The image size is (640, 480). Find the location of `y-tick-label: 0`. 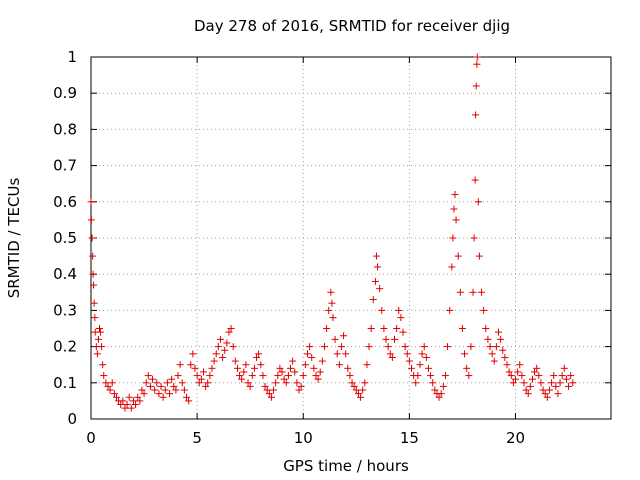

y-tick-label: 0 is located at coordinates (72, 419).